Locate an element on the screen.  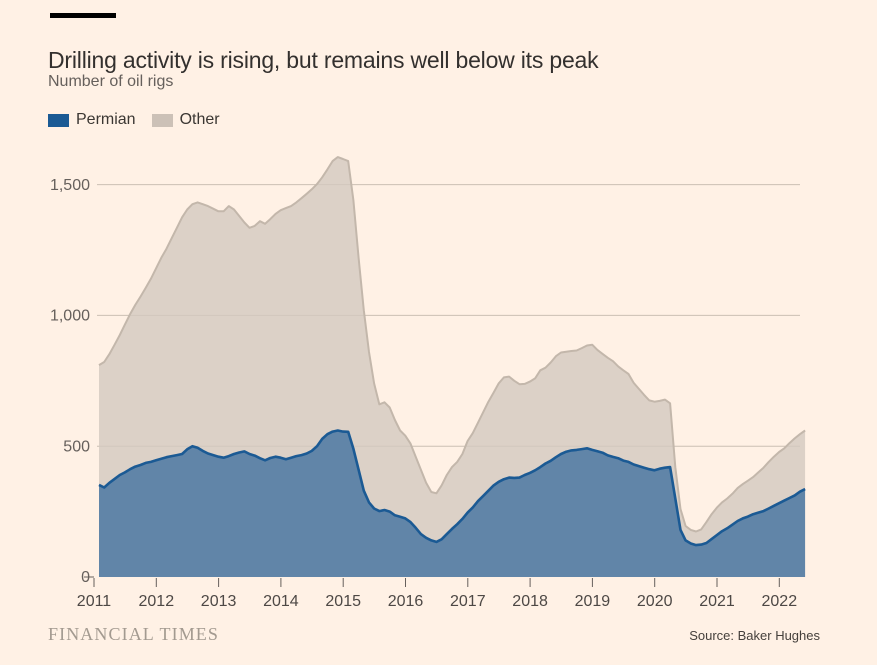
legend-item-other: Other is located at coordinates (185, 120).